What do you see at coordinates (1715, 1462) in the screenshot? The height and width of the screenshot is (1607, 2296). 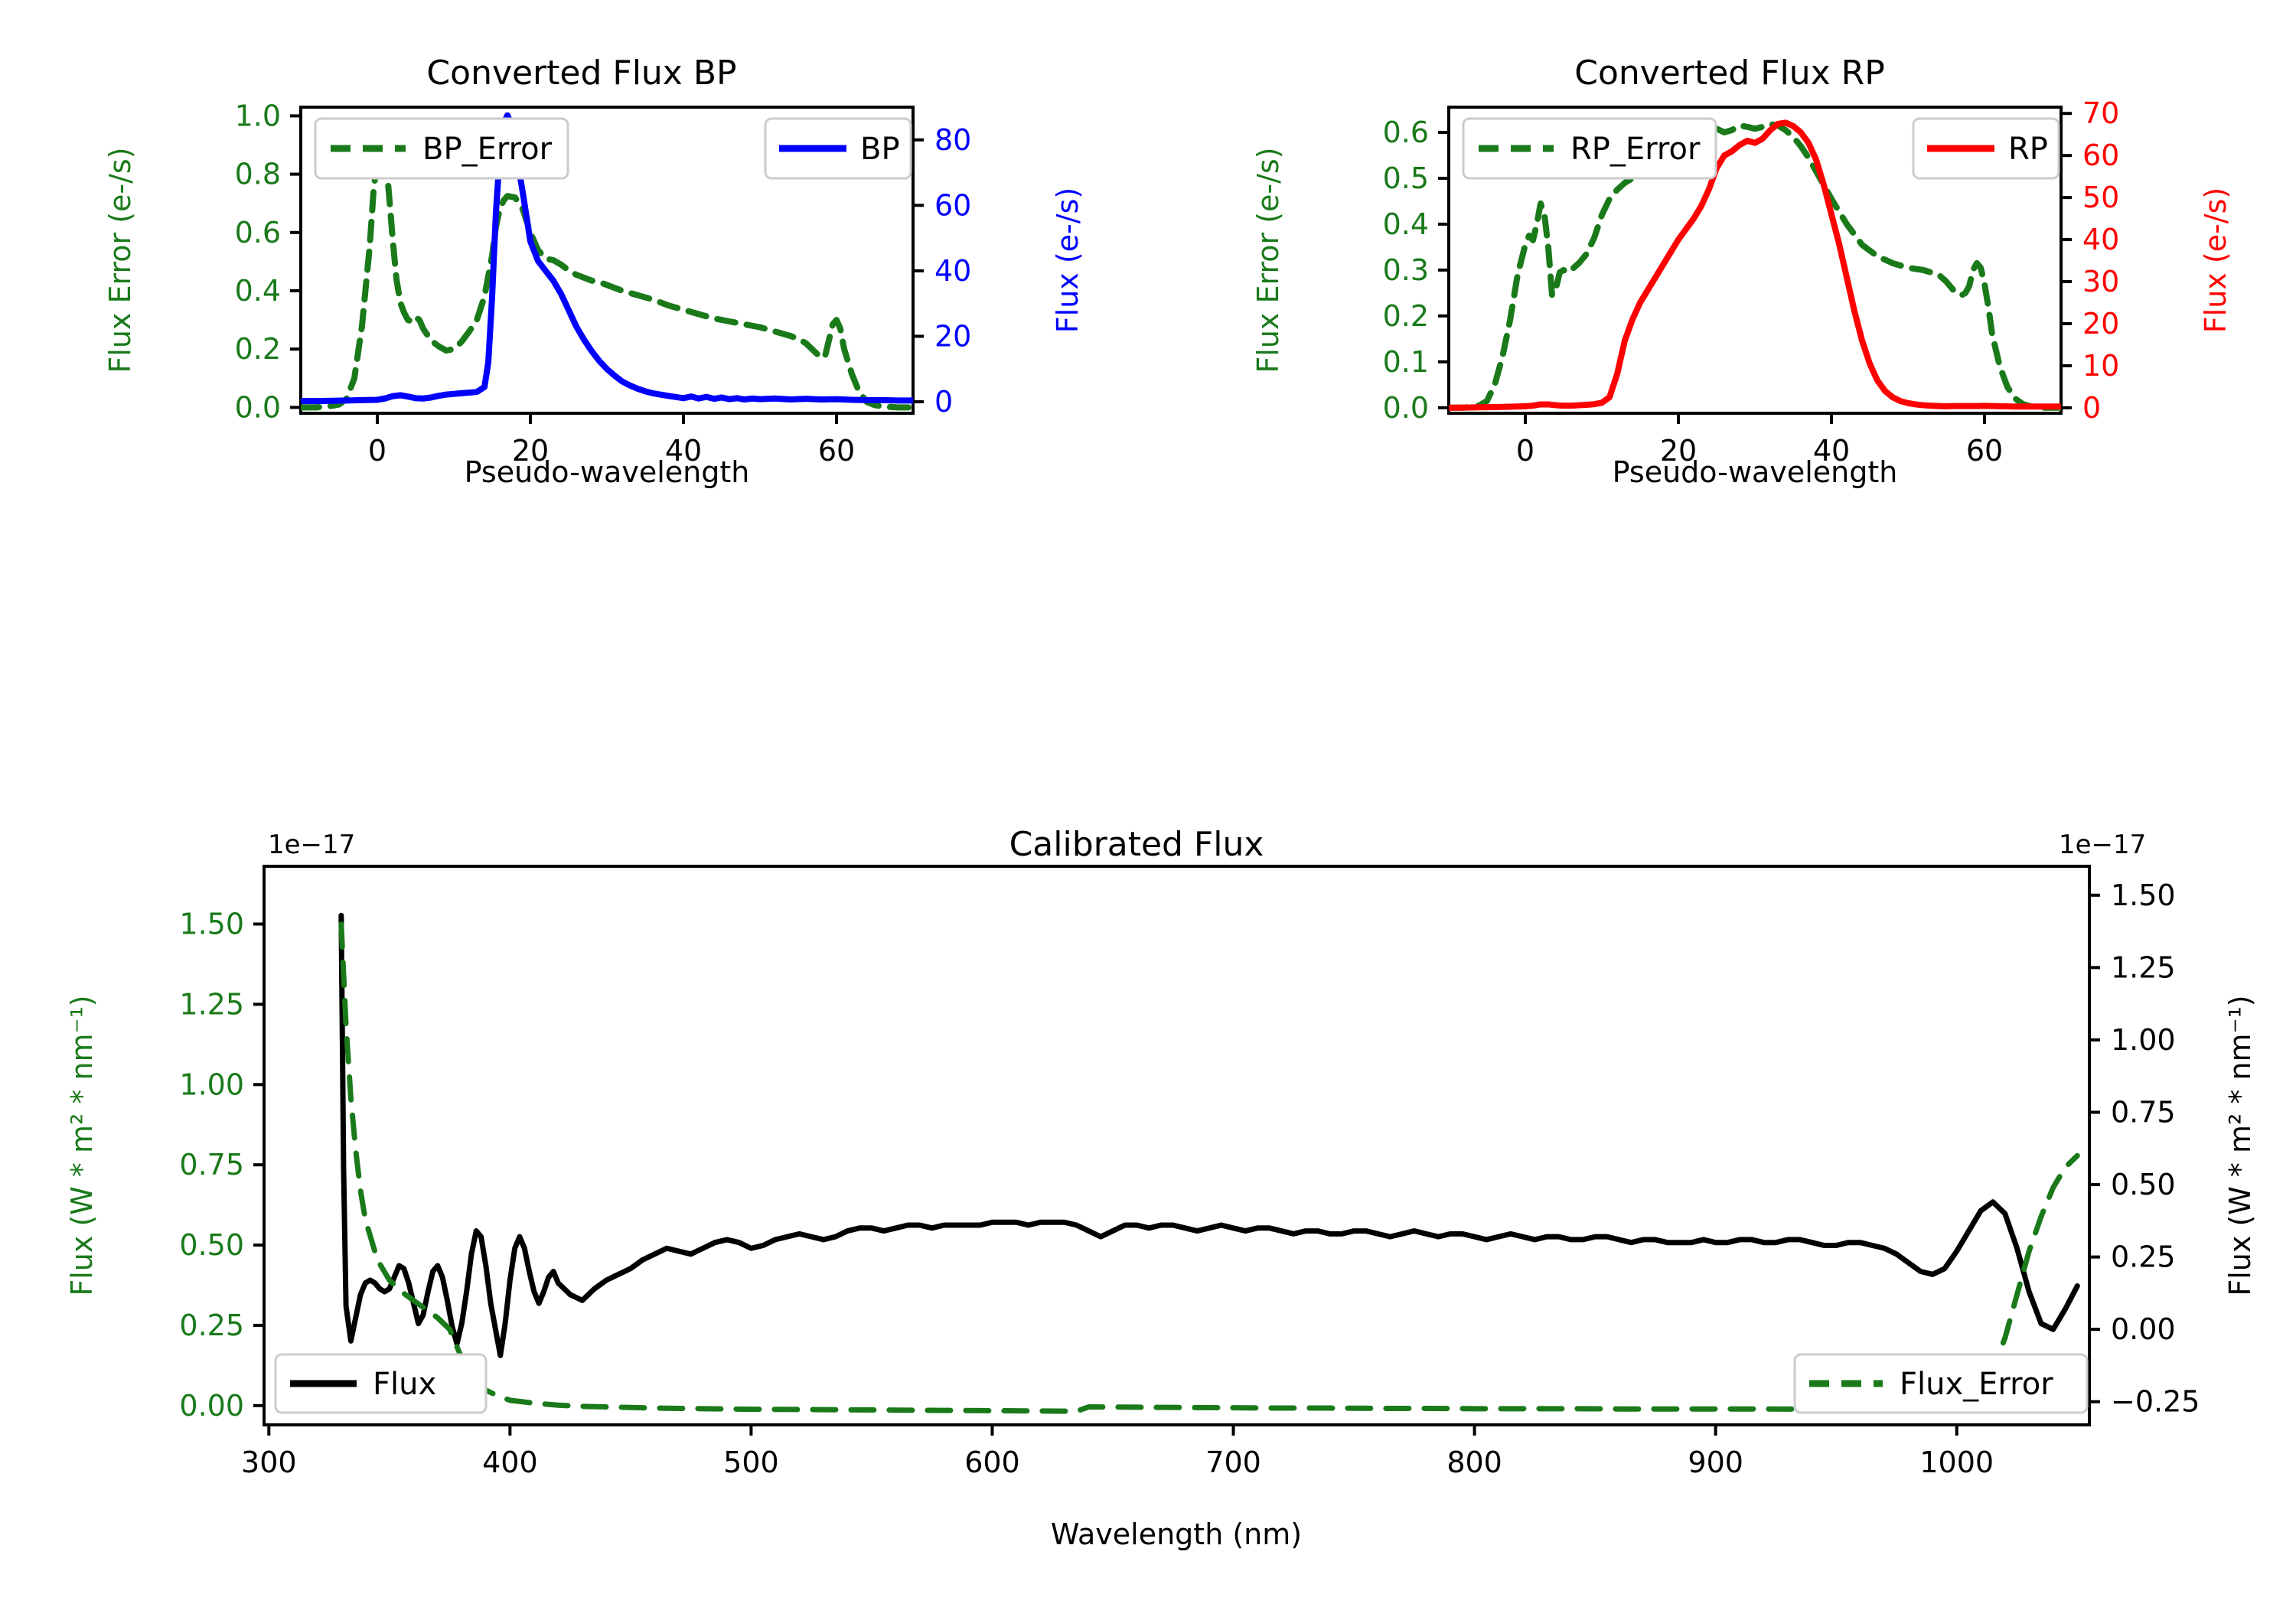 I see `x-tick-label: 900` at bounding box center [1715, 1462].